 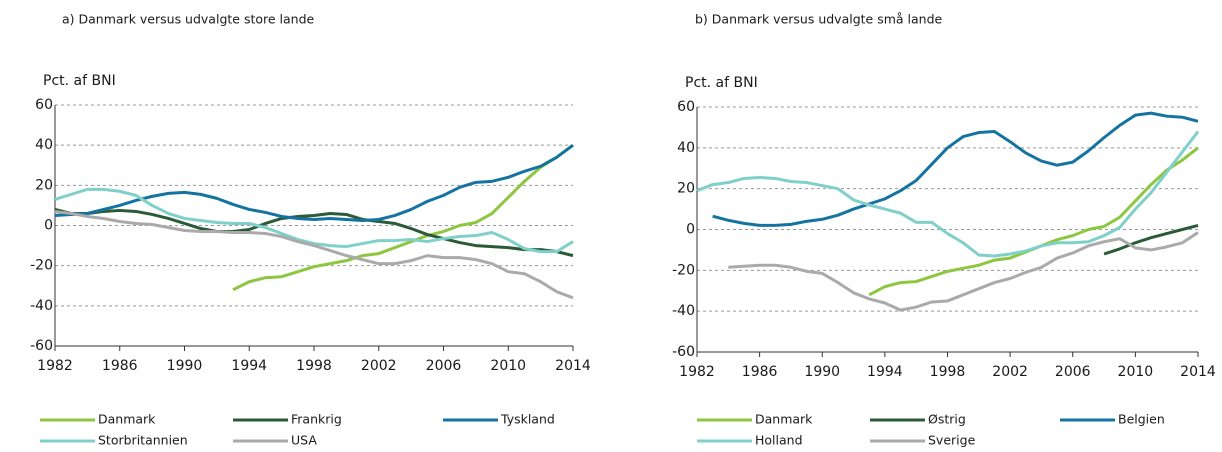 What do you see at coordinates (819, 19) in the screenshot?
I see `chart-title: b) Danmark versus udvalgte små lande` at bounding box center [819, 19].